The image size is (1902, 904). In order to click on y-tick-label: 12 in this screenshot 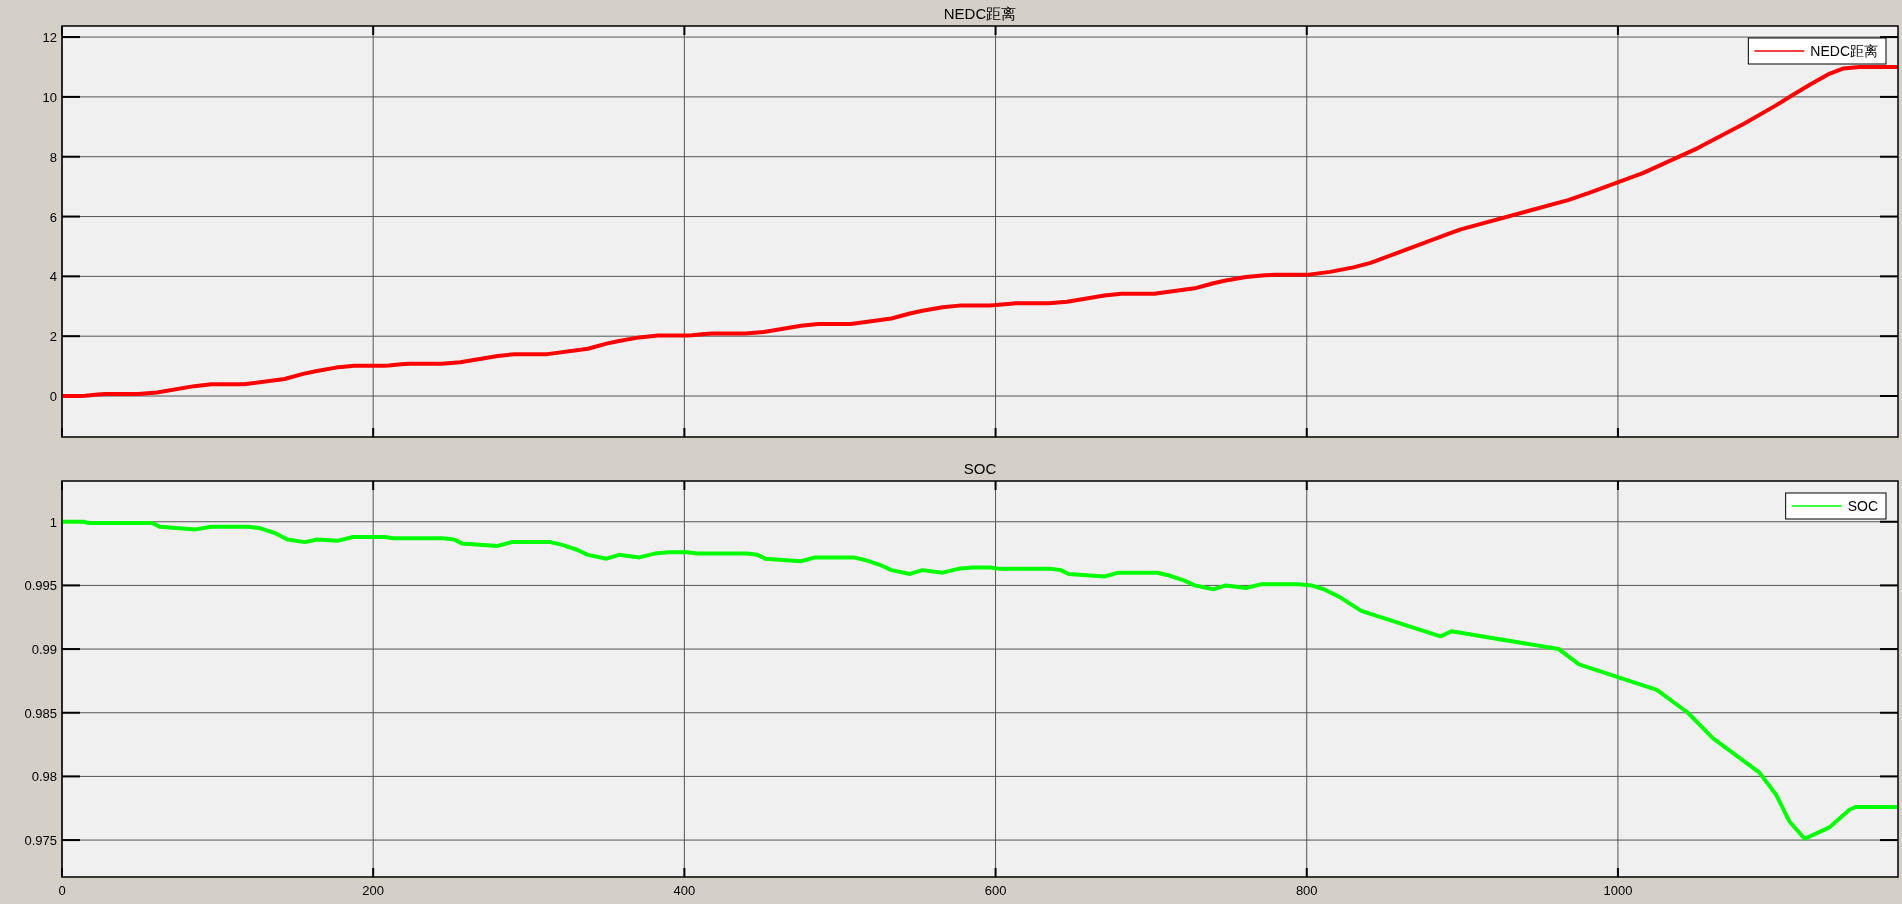, I will do `click(49, 38)`.